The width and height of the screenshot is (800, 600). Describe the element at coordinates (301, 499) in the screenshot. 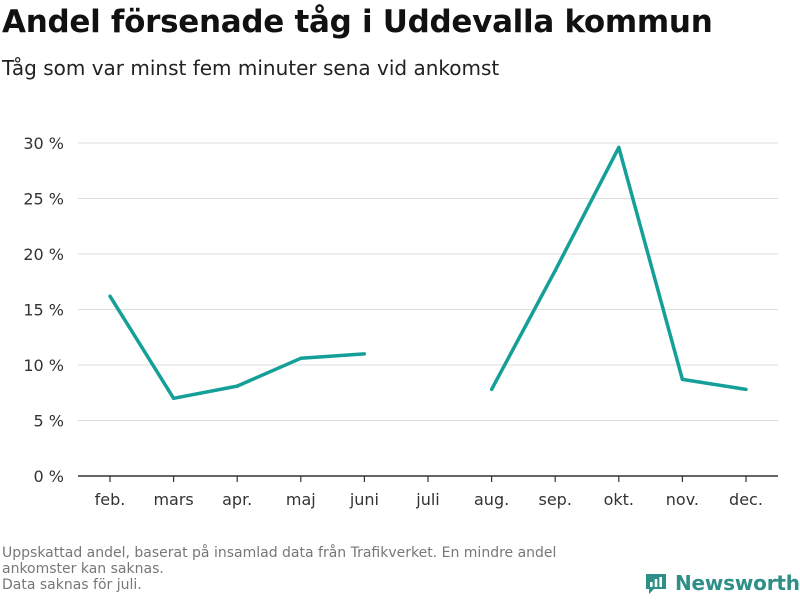

I see `x-tick-label: maj` at that location.